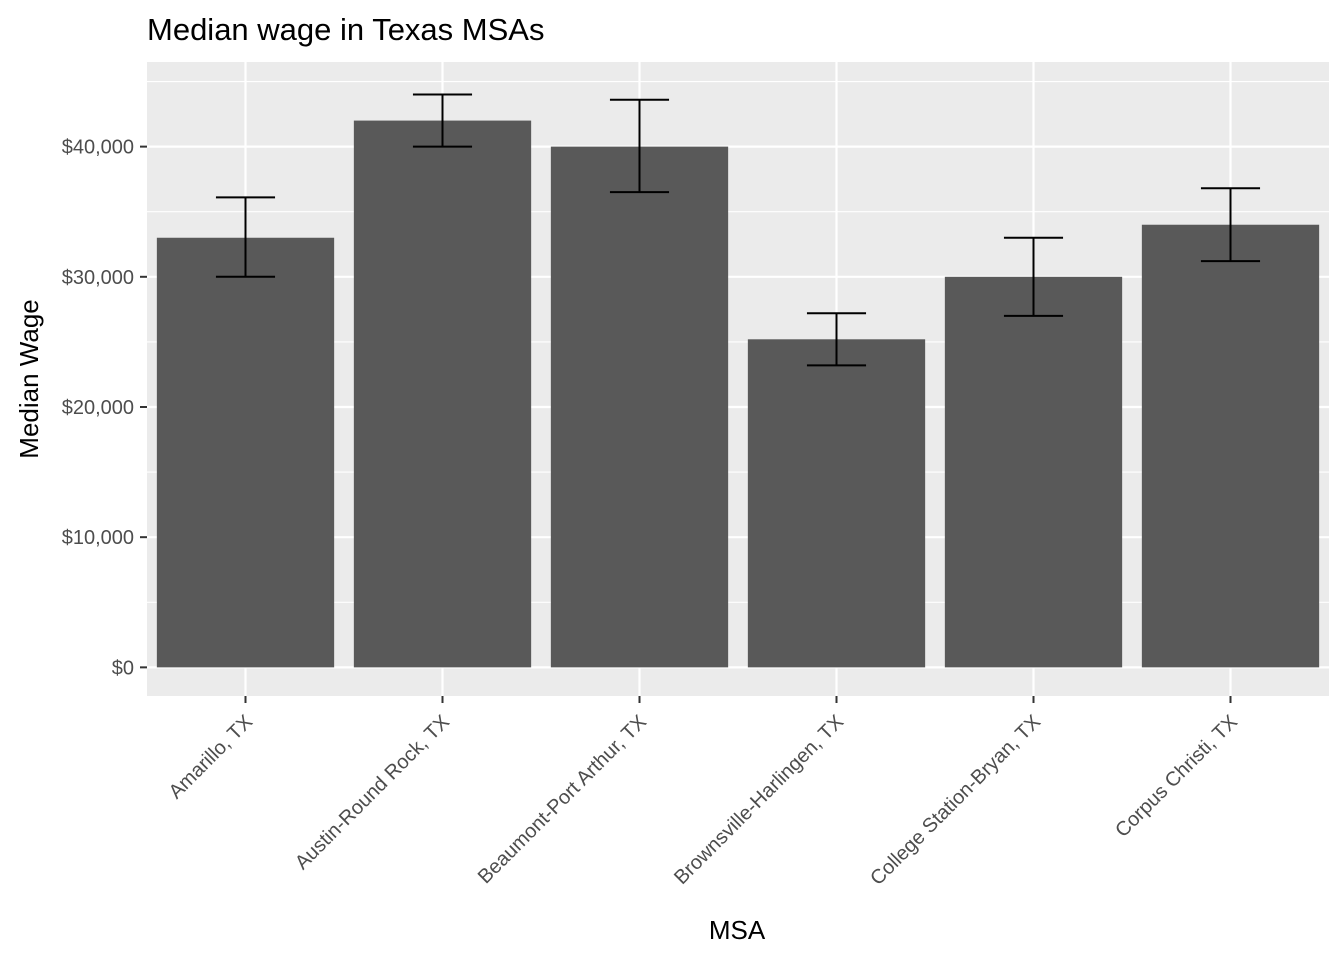 The width and height of the screenshot is (1344, 965). Describe the element at coordinates (98, 538) in the screenshot. I see `y-tick-label: $10,000` at that location.